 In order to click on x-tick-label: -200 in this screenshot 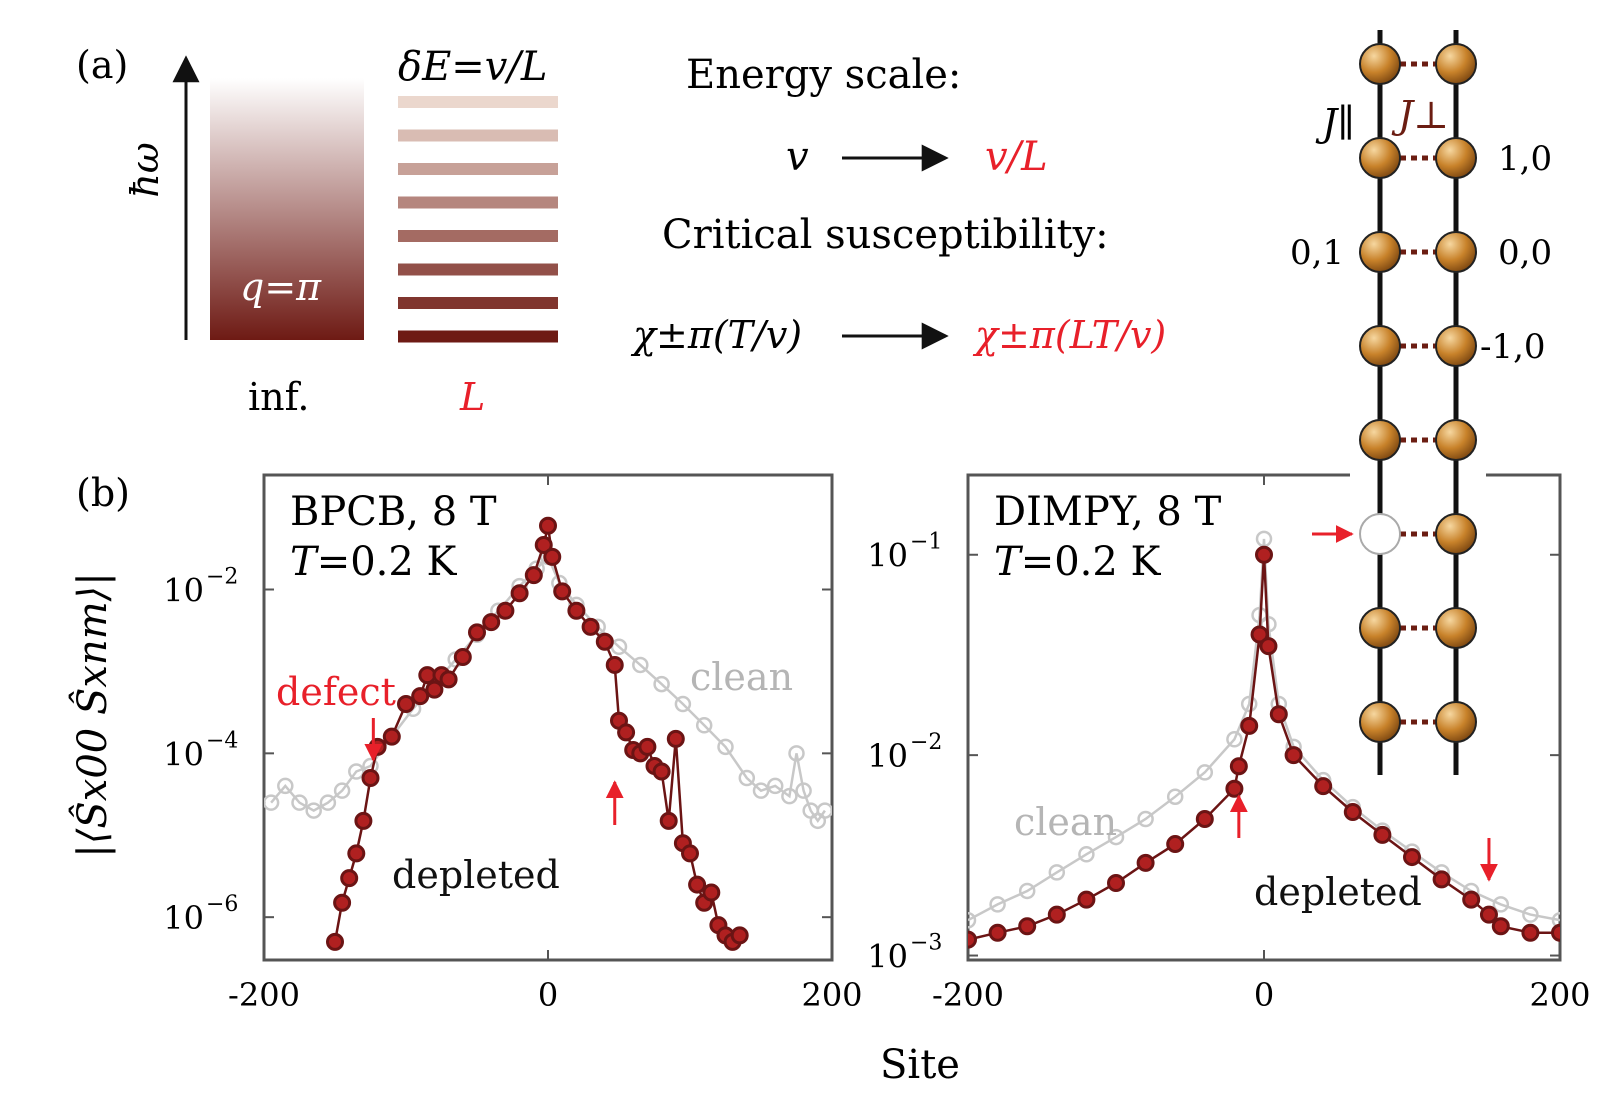, I will do `click(264, 995)`.